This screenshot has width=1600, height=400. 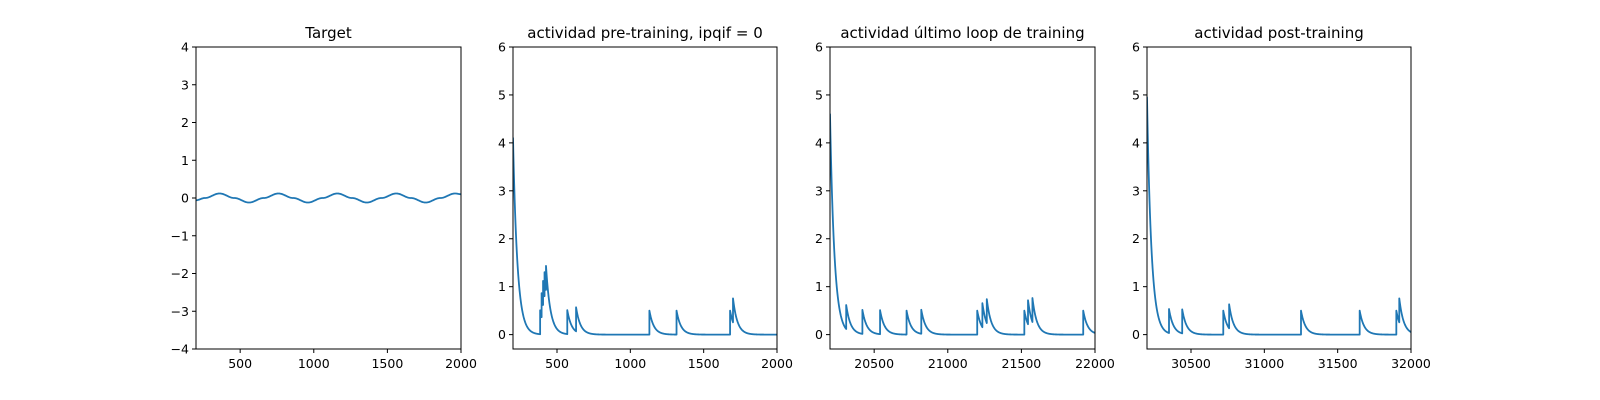 What do you see at coordinates (180, 349) in the screenshot?
I see `y-tick-label: −4` at bounding box center [180, 349].